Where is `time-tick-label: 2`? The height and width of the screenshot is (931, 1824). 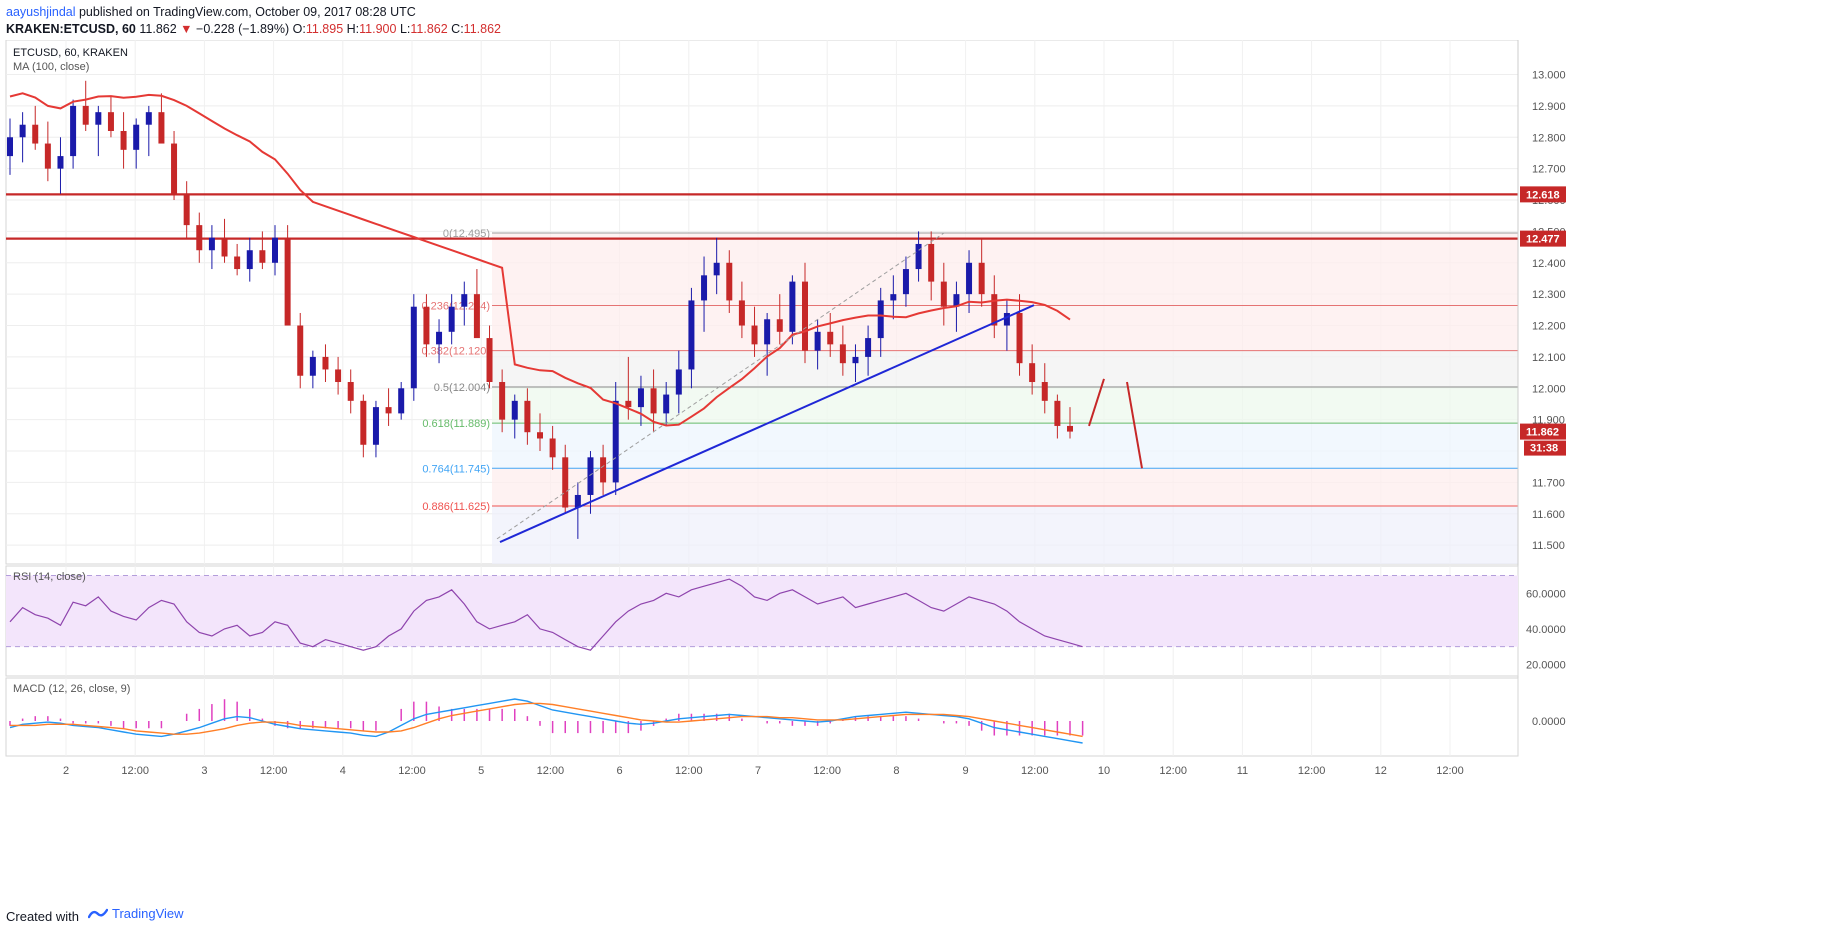
time-tick-label: 2 is located at coordinates (66, 771).